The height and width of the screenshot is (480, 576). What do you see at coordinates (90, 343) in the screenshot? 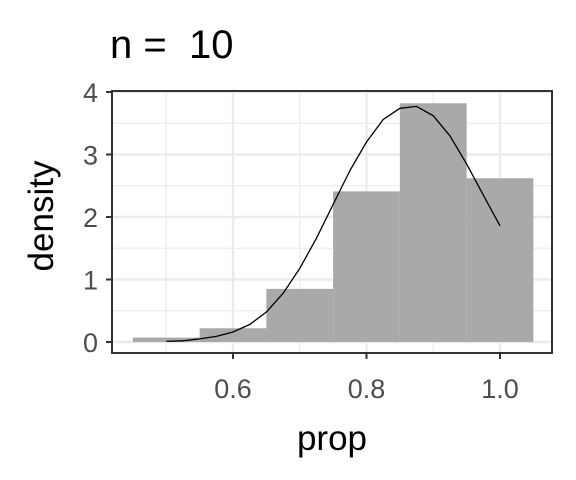
I see `y-tick-label: 0` at bounding box center [90, 343].